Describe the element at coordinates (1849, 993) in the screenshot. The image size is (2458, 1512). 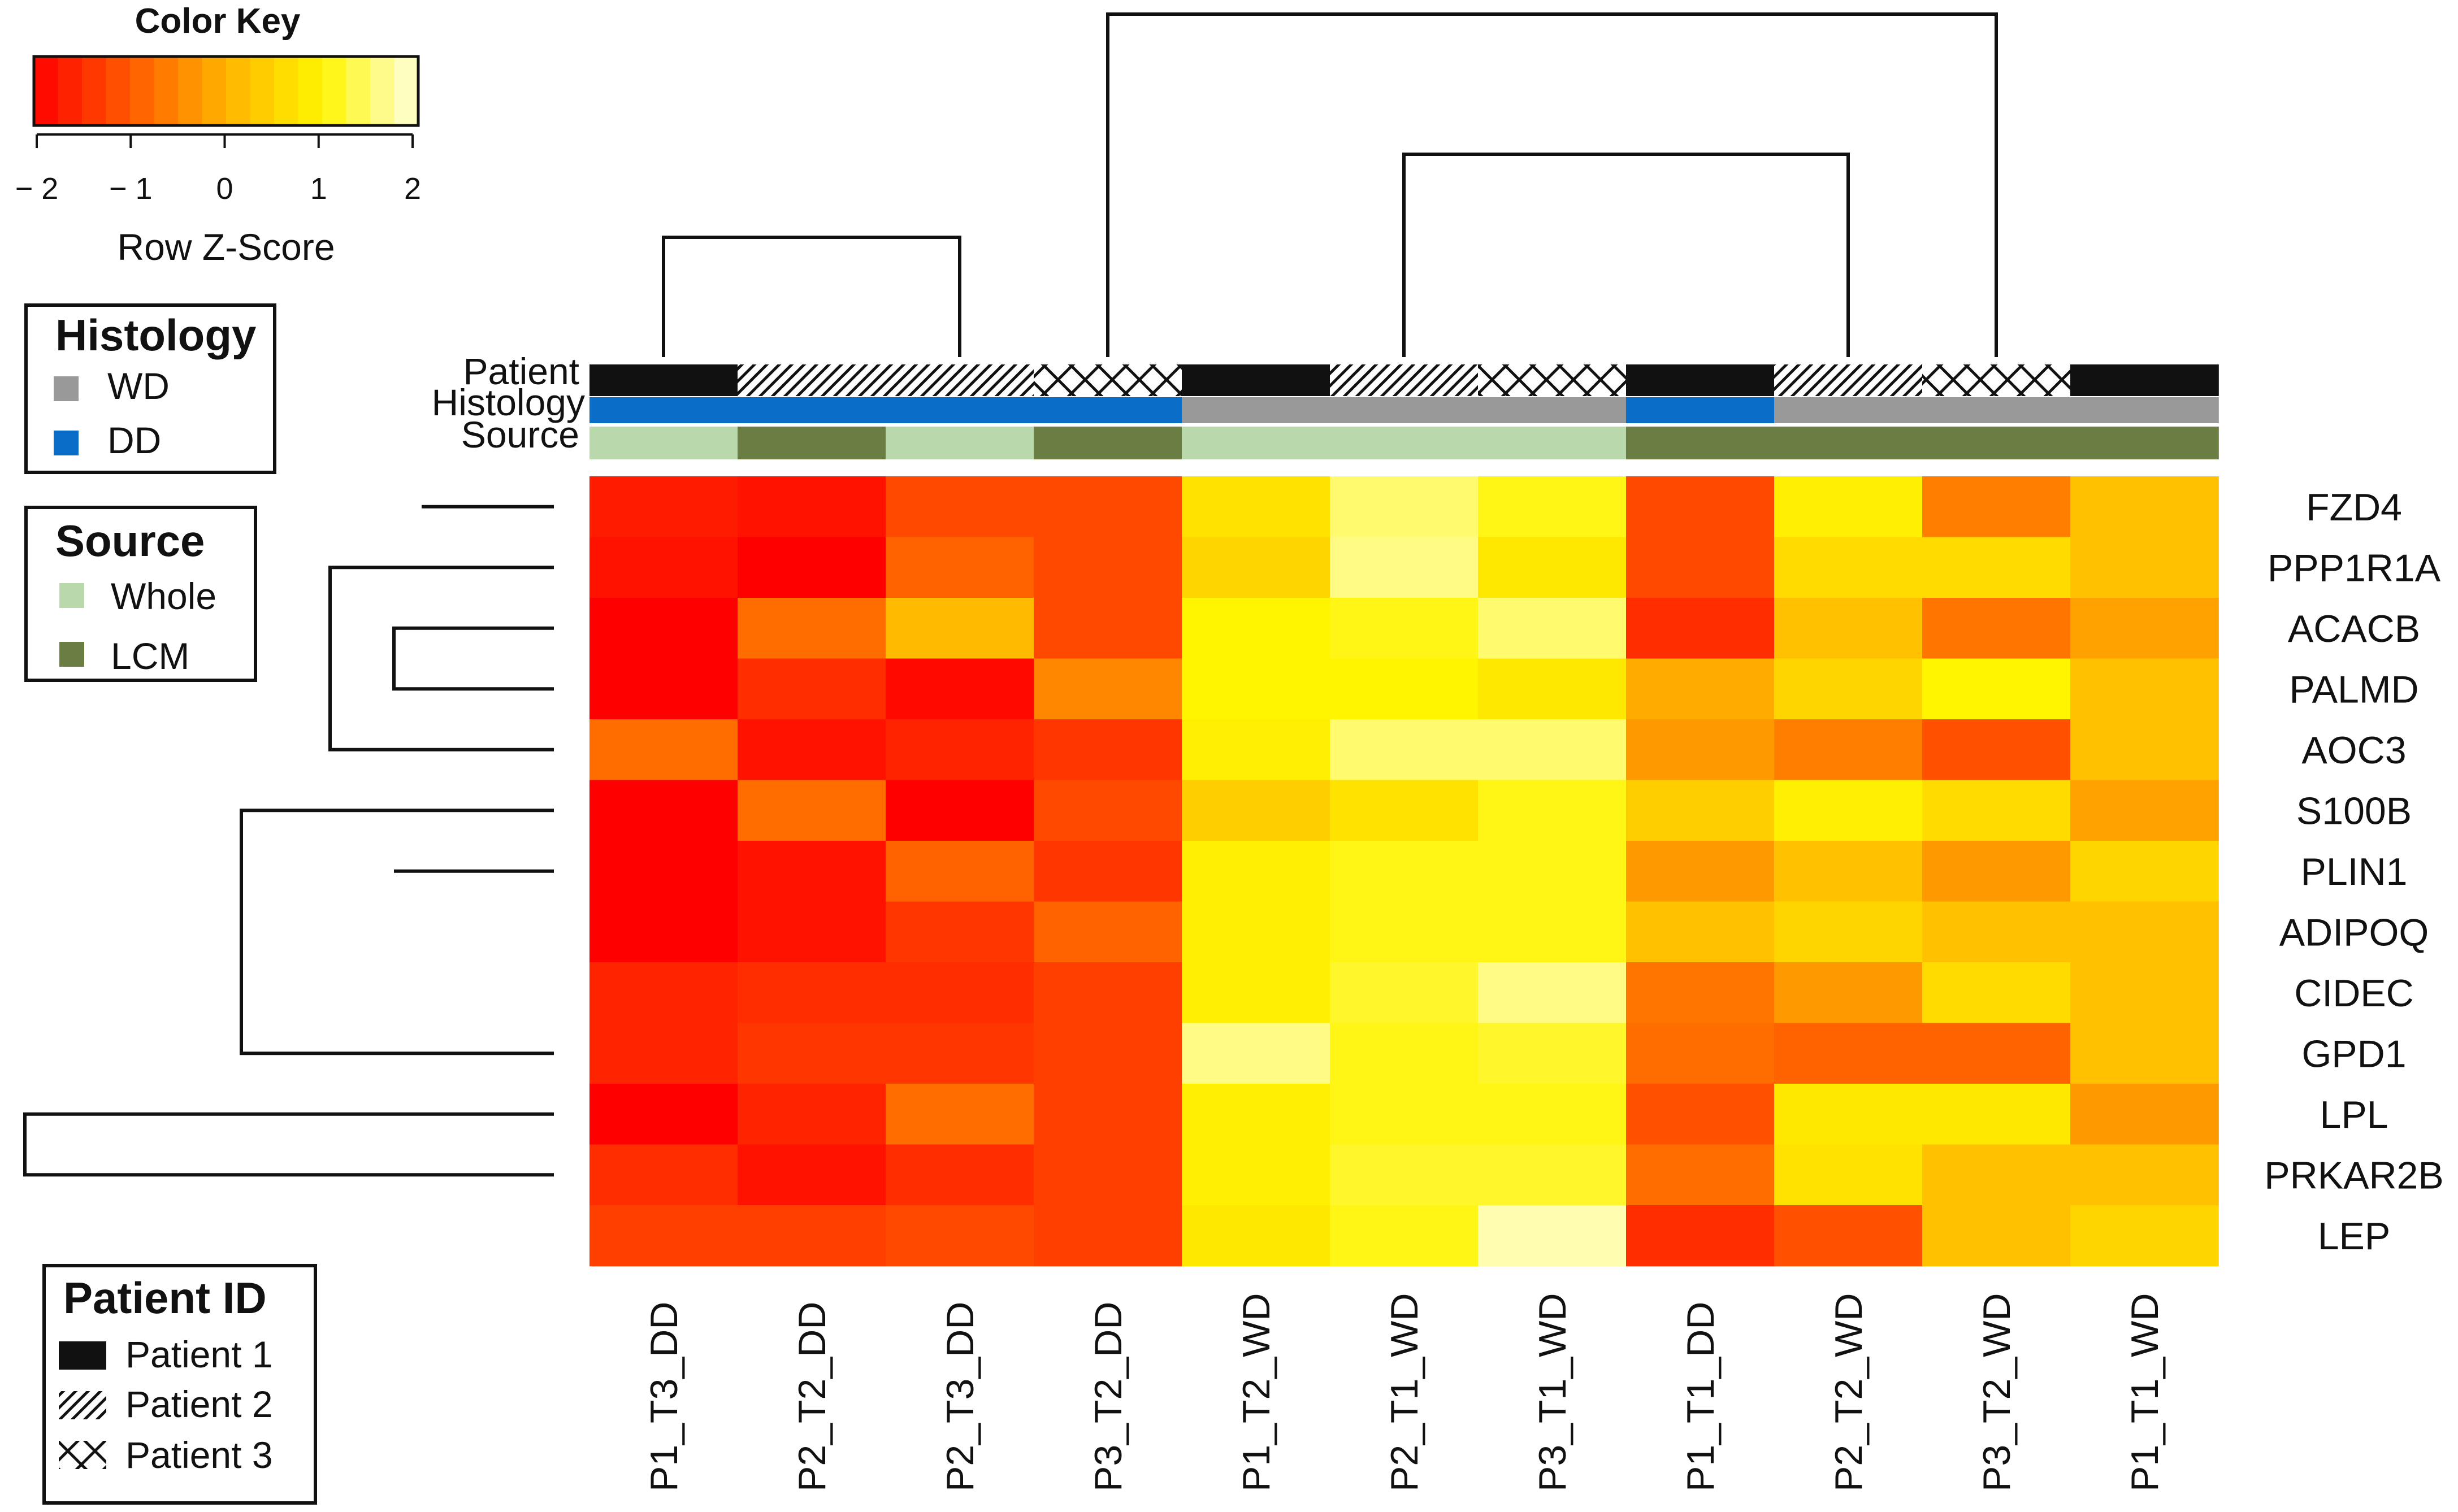
I see `heatmap-cell-cidec-p2-t2-wd` at that location.